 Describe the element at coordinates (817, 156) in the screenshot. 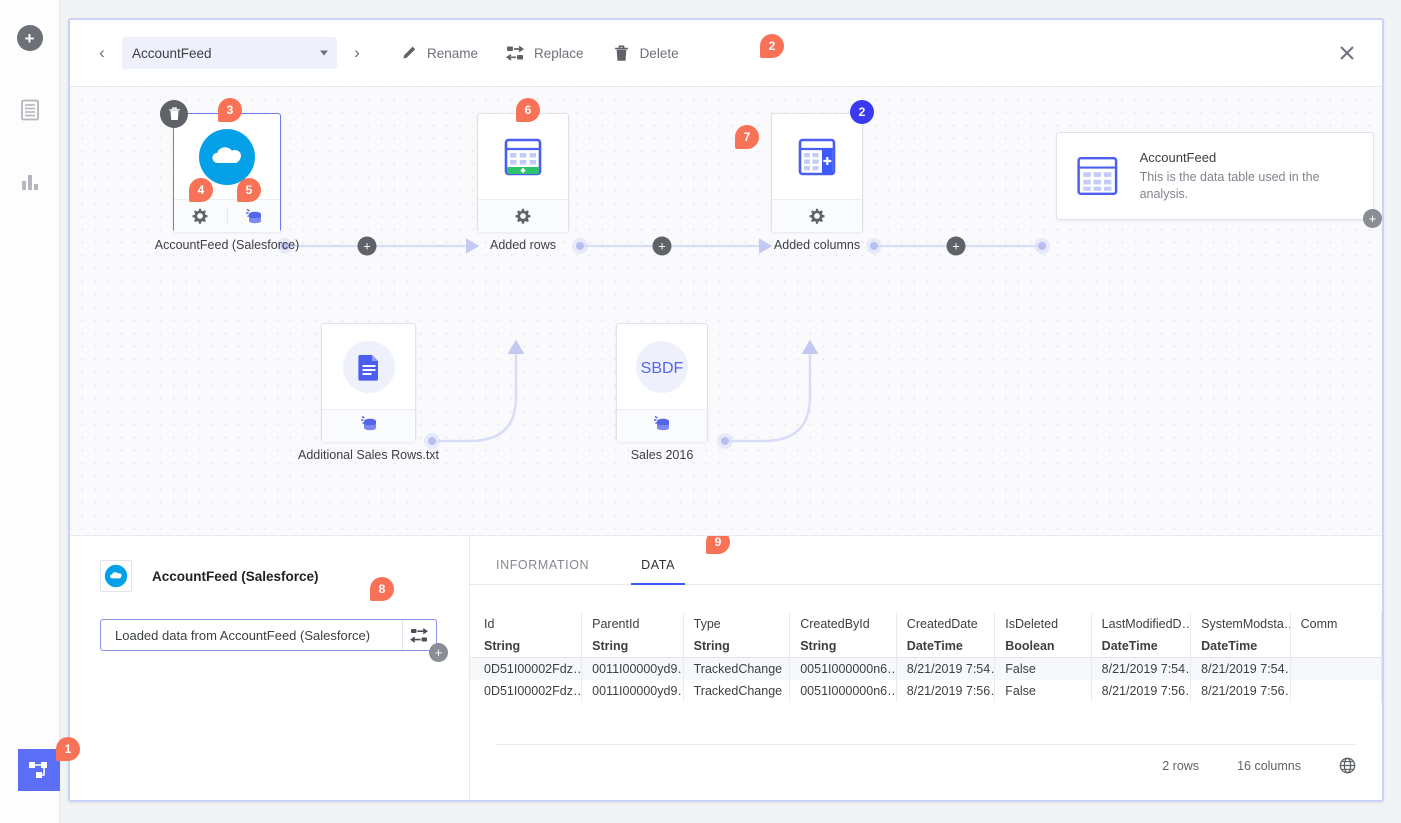

I see `node-icon-area` at that location.